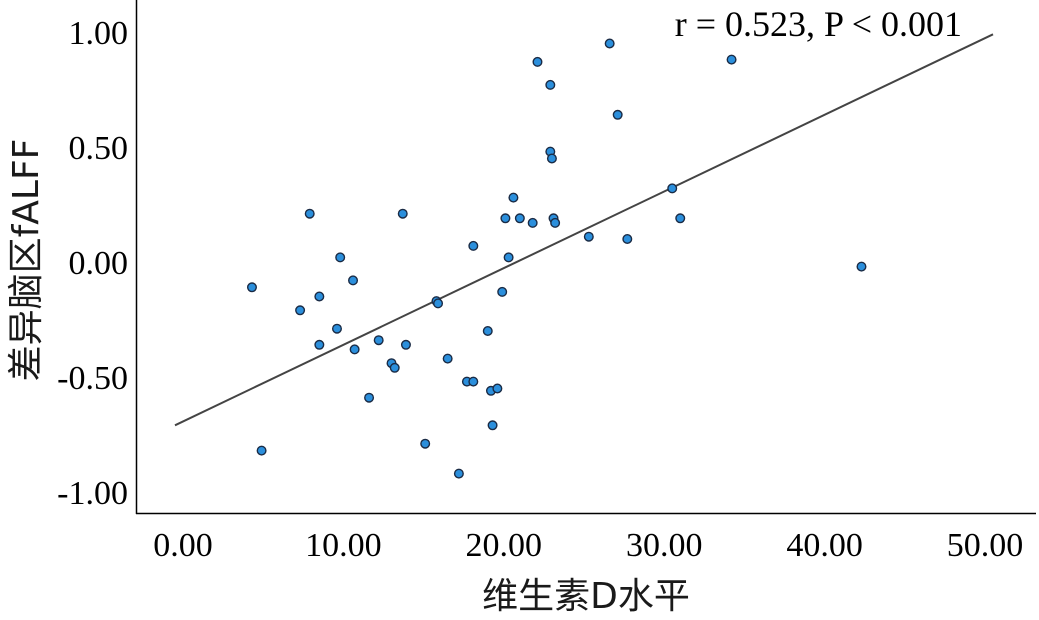 Image resolution: width=1039 pixels, height=620 pixels. What do you see at coordinates (99, 263) in the screenshot?
I see `y-tick-label: 0.00` at bounding box center [99, 263].